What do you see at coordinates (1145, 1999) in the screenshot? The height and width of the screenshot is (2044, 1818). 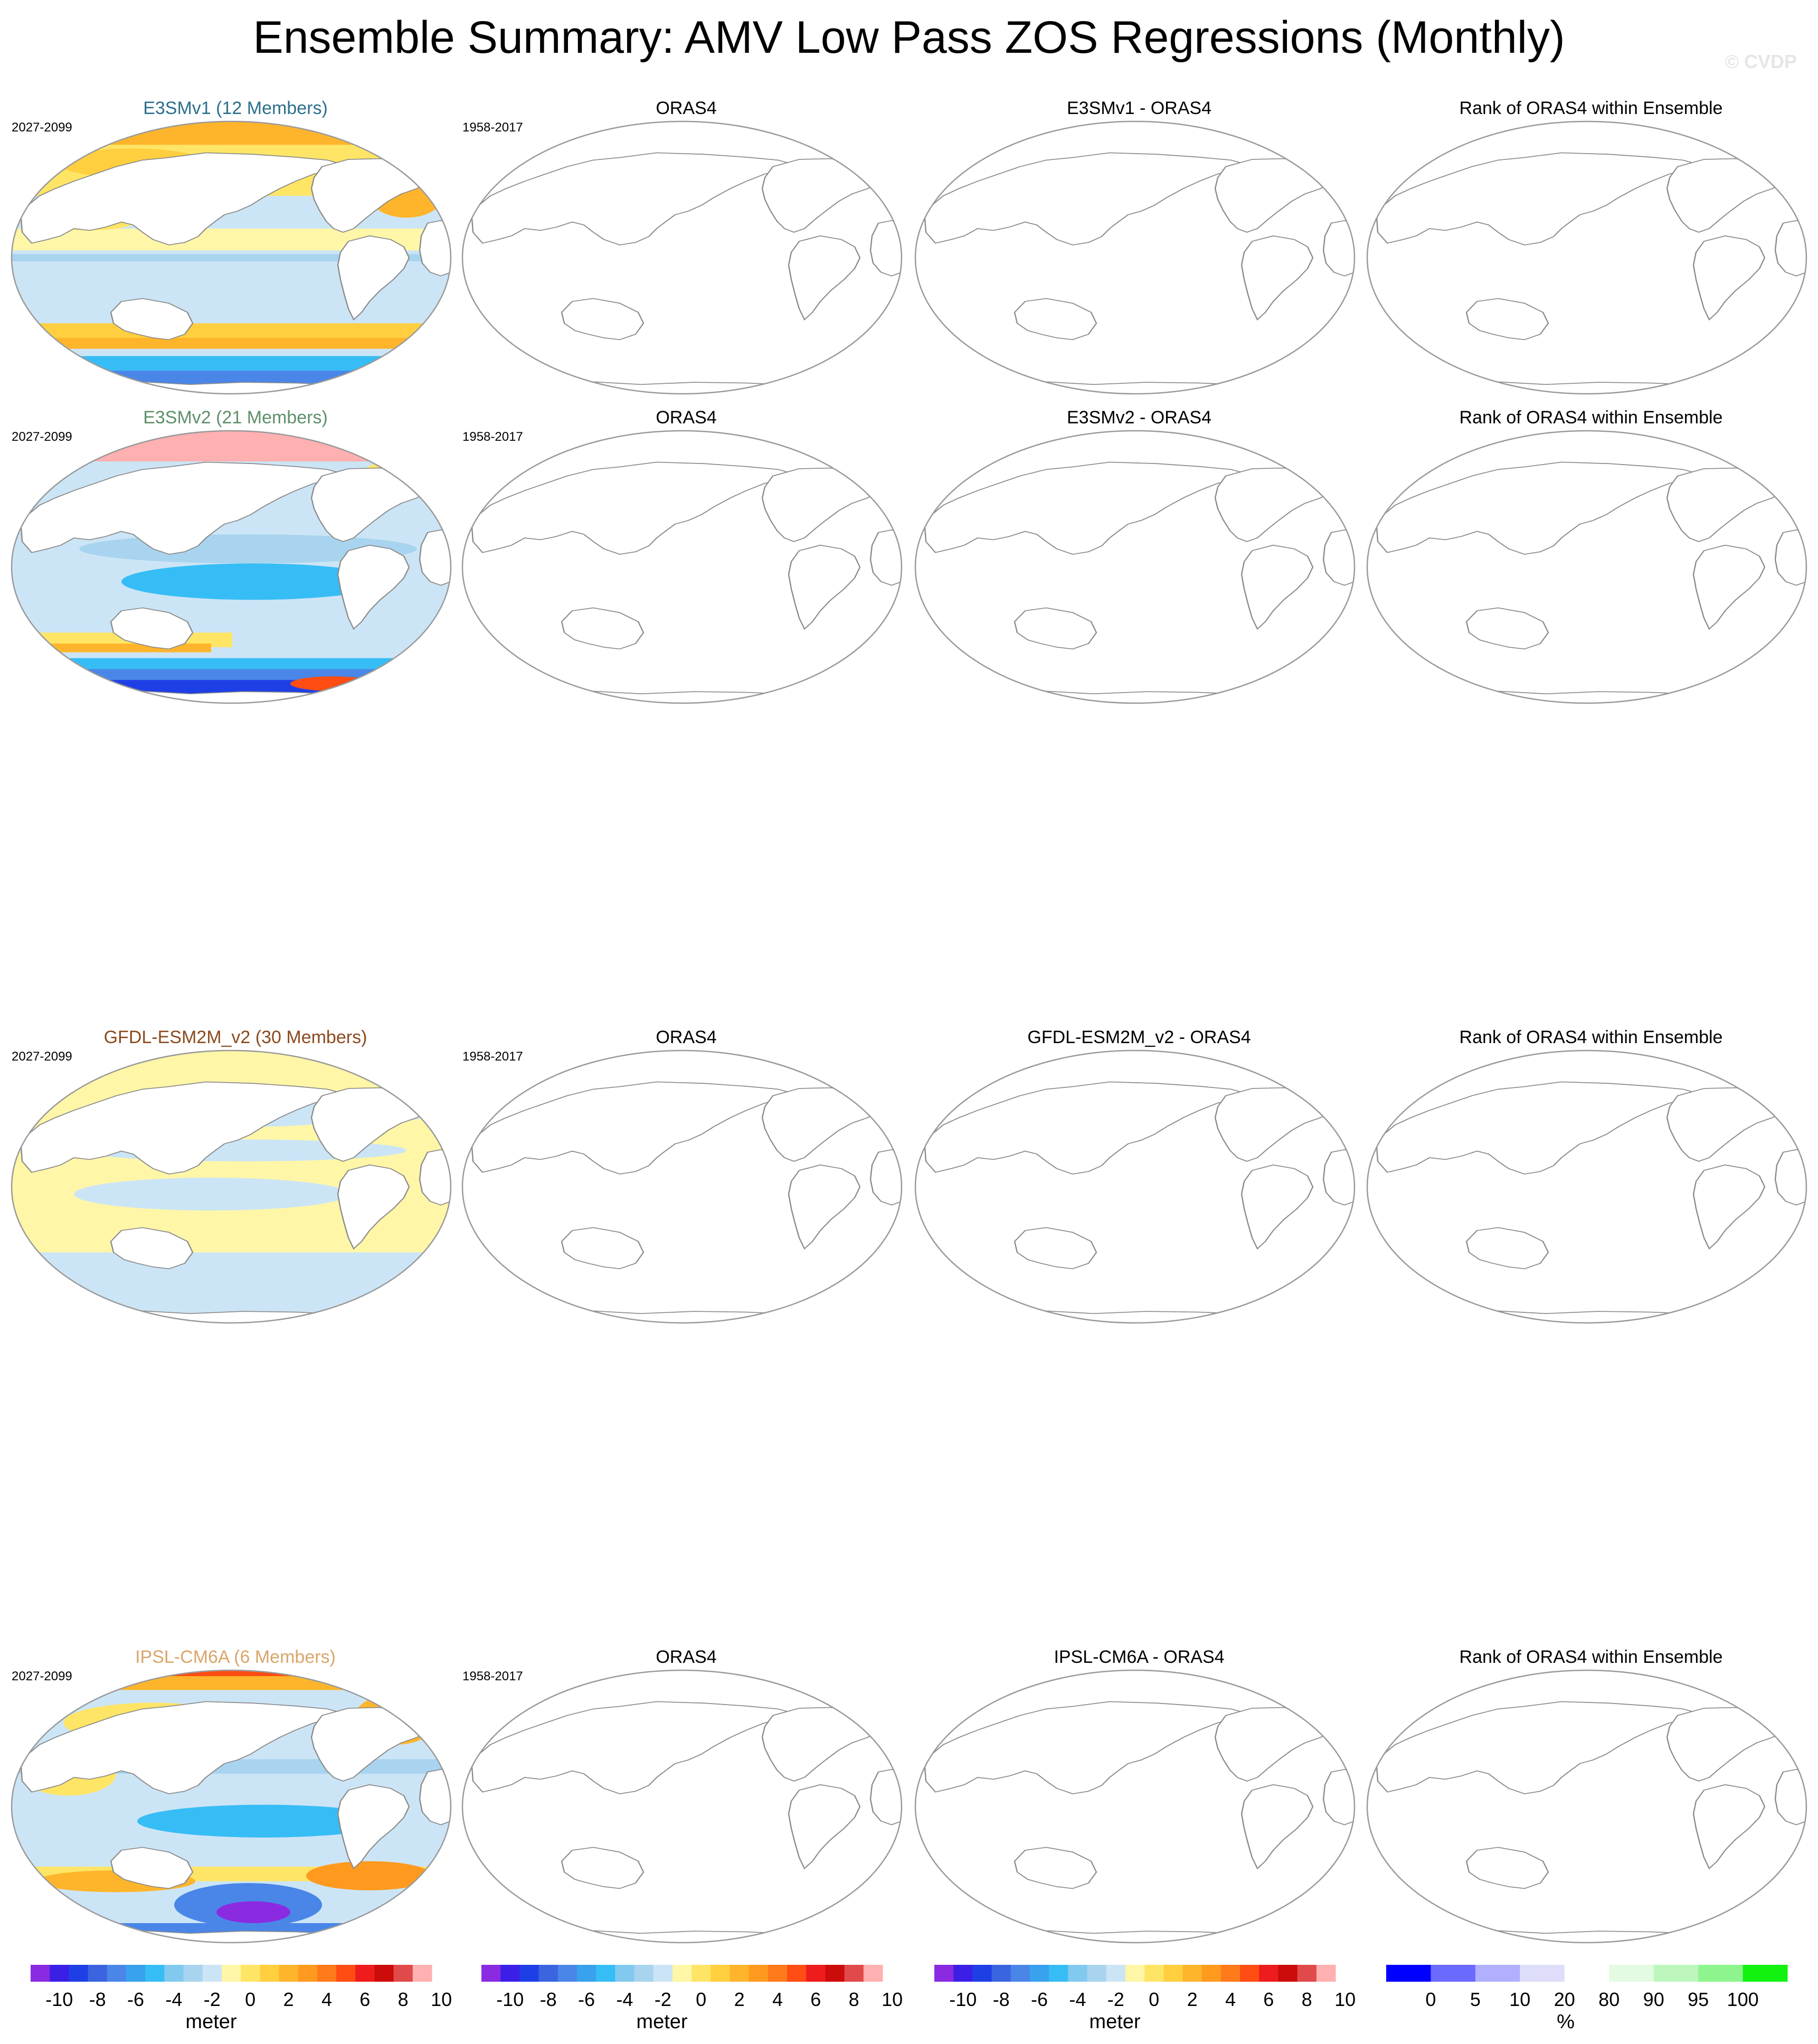 I see `difference-colorbar: -10 -8 -6 -4 -2 0 2 4 6 8 10 meter` at bounding box center [1145, 1999].